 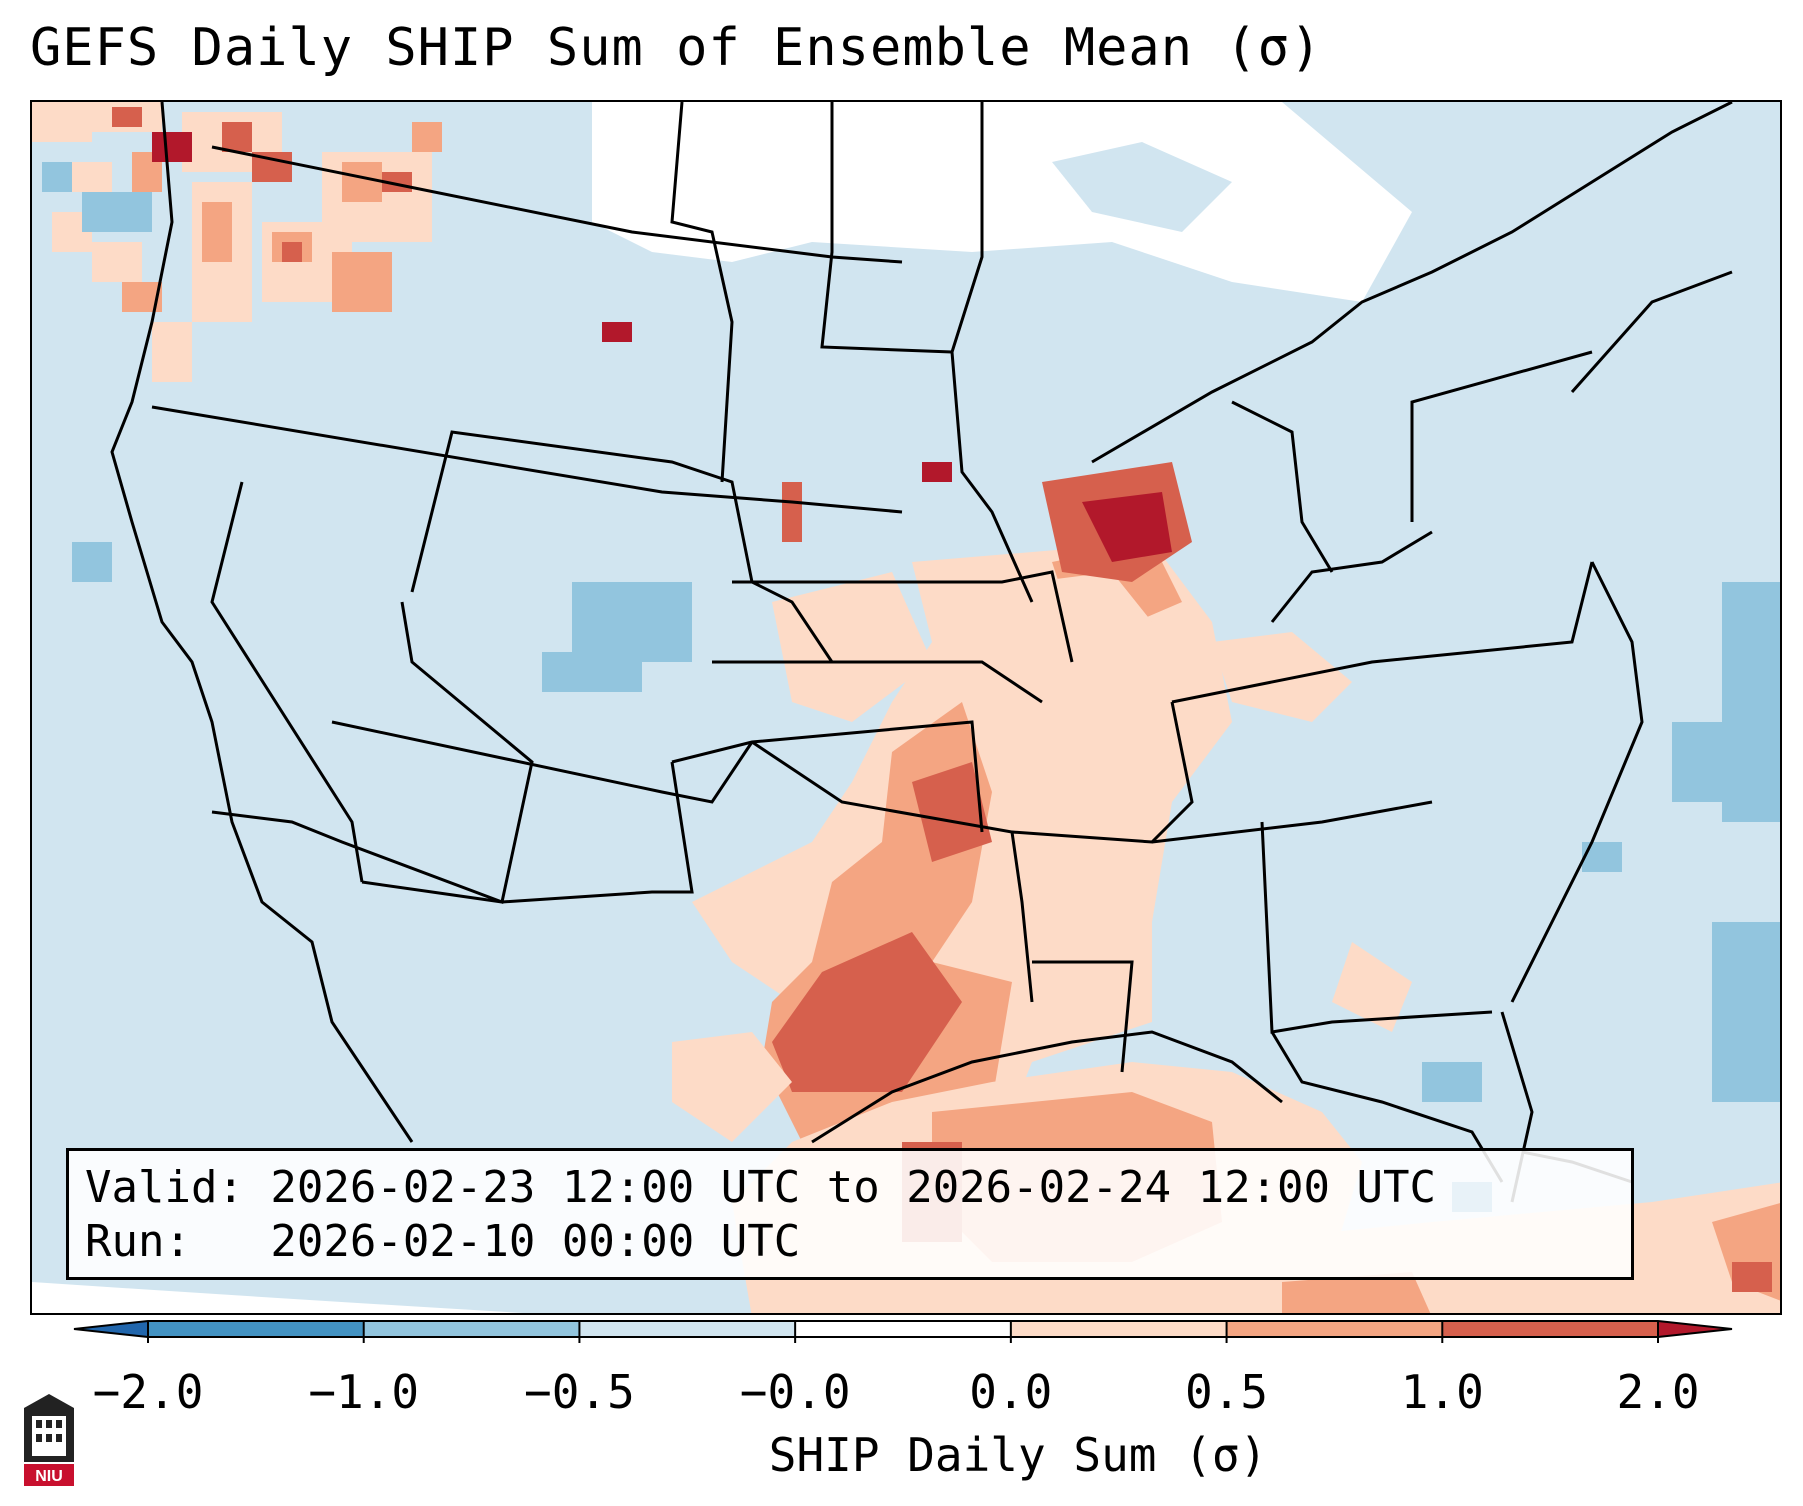 What do you see at coordinates (1658, 1392) in the screenshot?
I see `colorbar-tick-label: 2.0` at bounding box center [1658, 1392].